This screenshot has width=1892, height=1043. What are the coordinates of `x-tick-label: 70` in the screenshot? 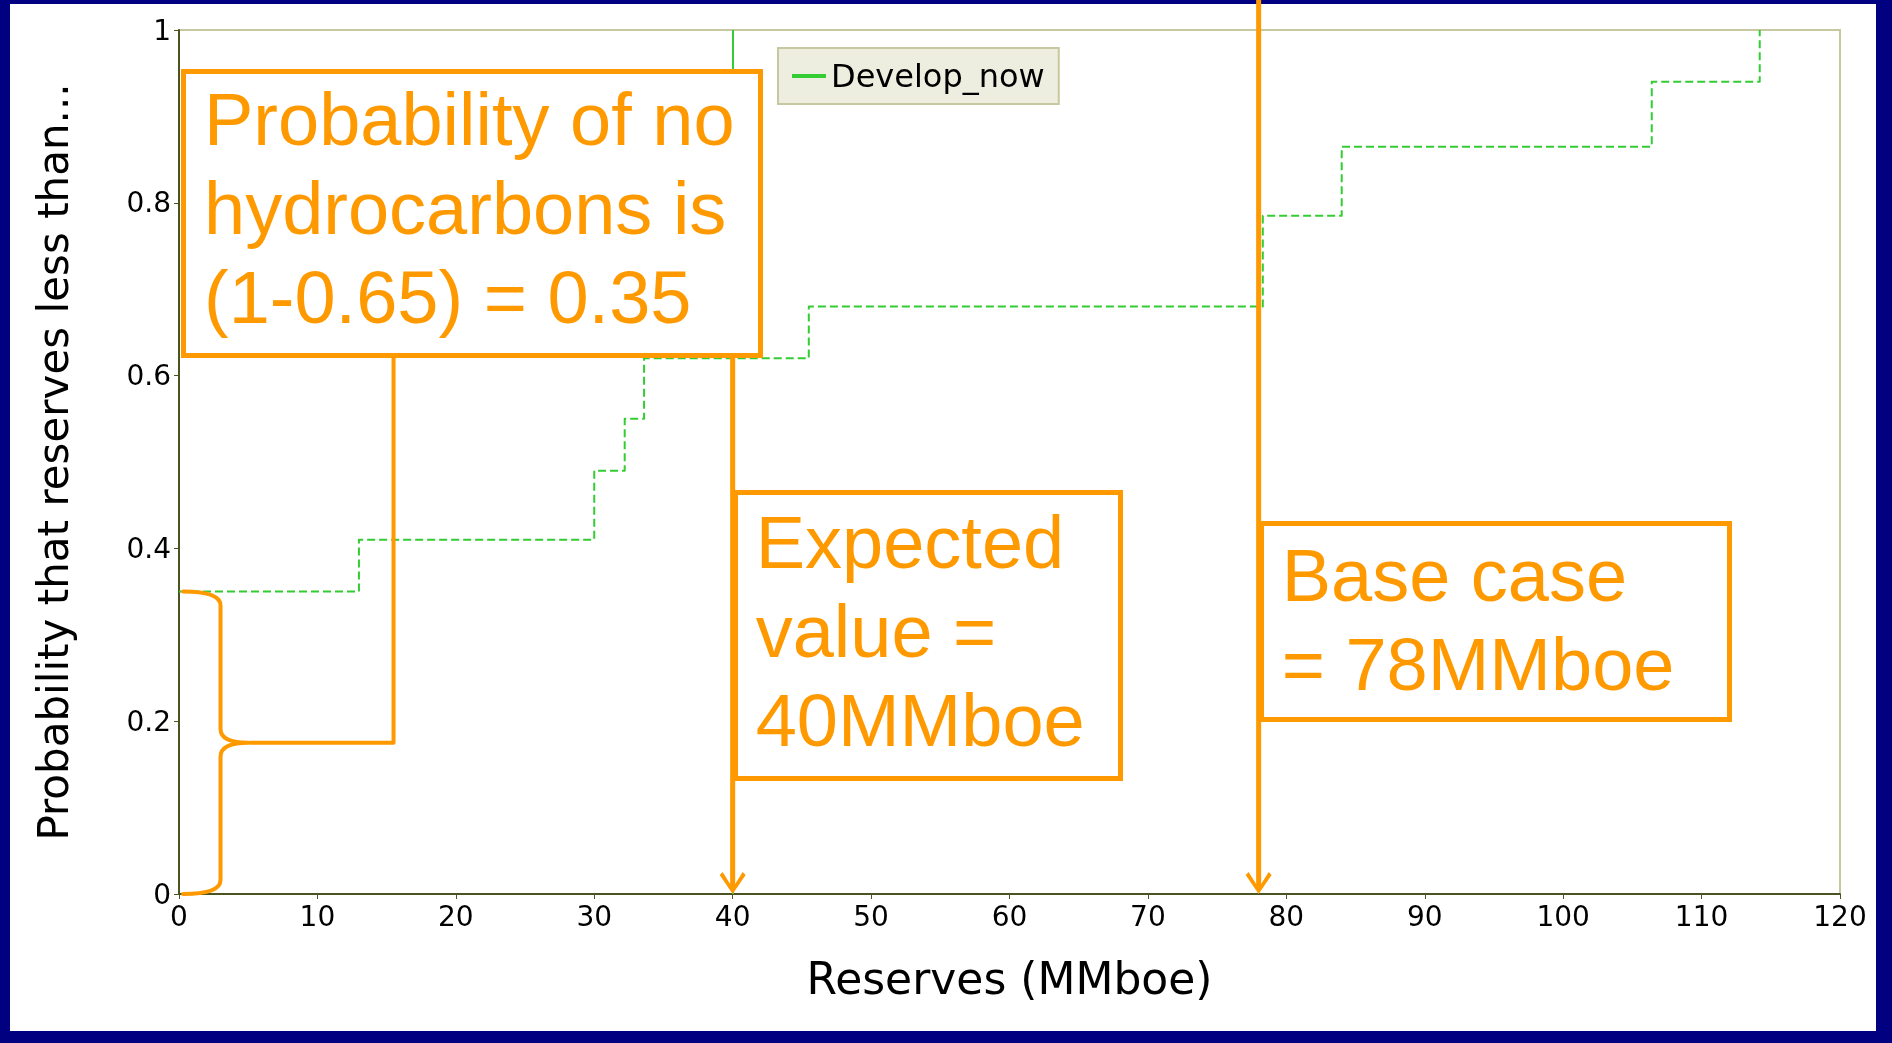 It's located at (1148, 916).